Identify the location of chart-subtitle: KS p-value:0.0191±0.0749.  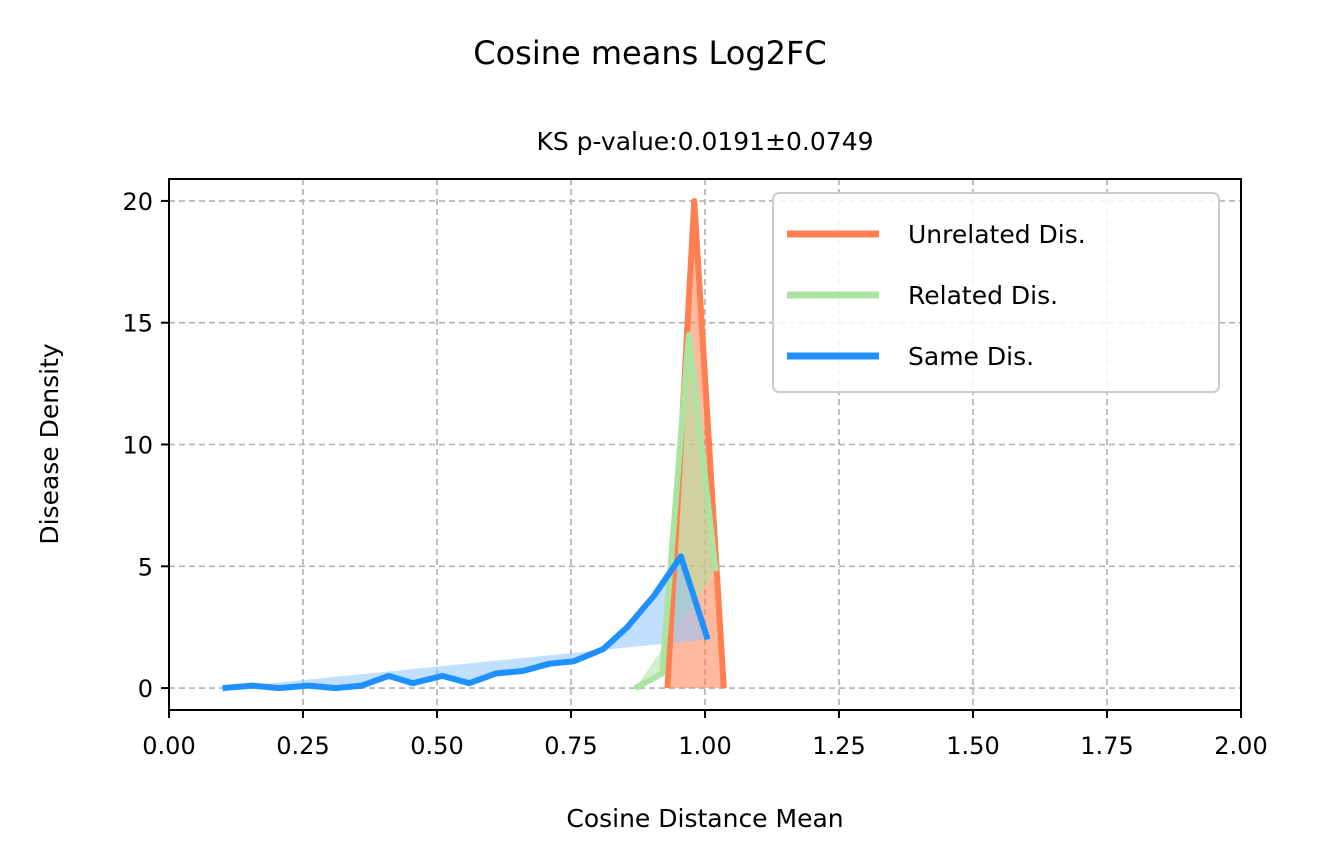
(704, 141).